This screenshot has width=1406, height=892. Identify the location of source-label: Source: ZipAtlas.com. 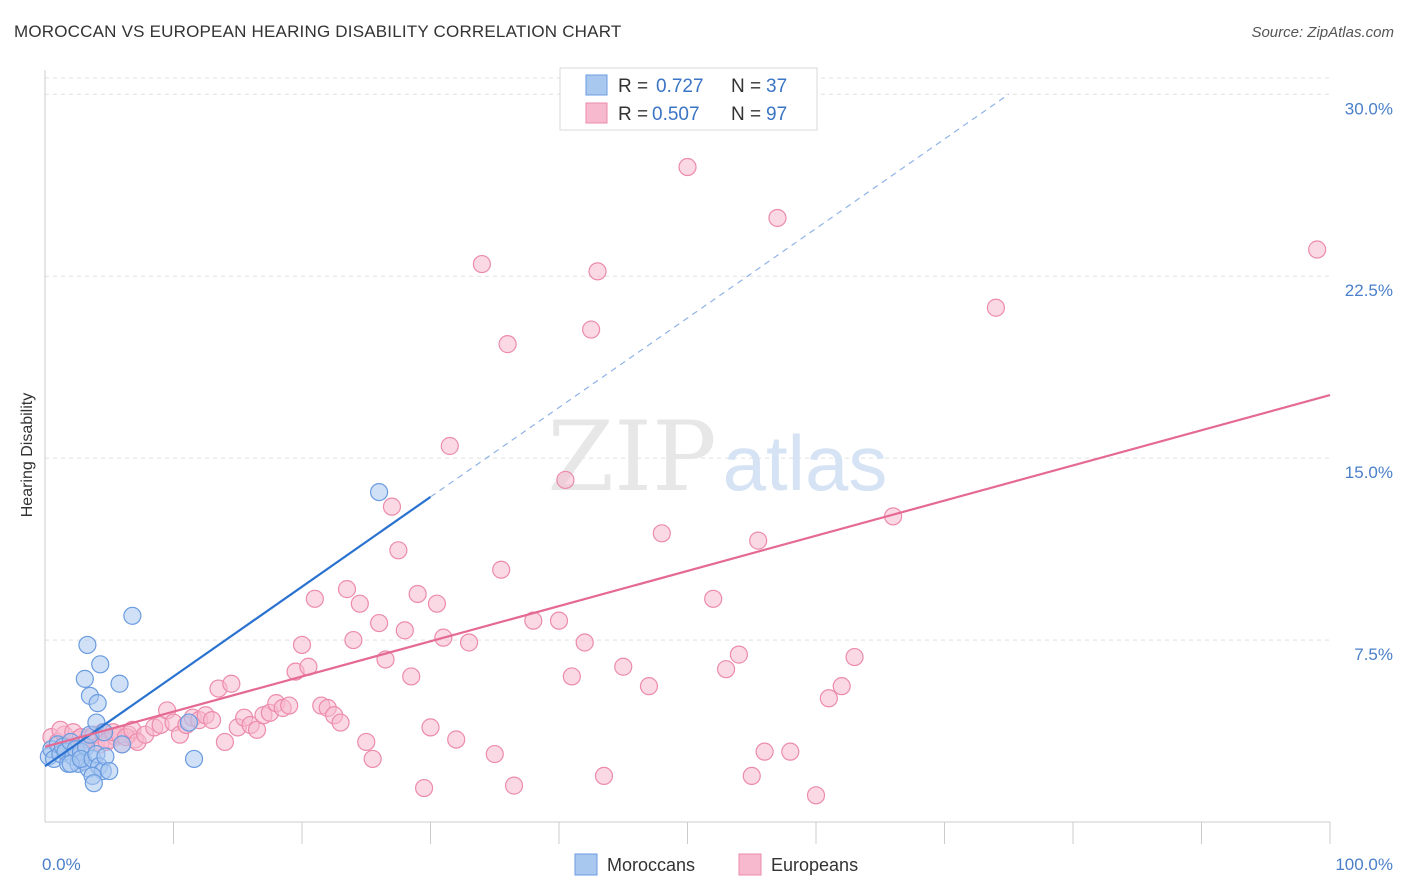
(1322, 32).